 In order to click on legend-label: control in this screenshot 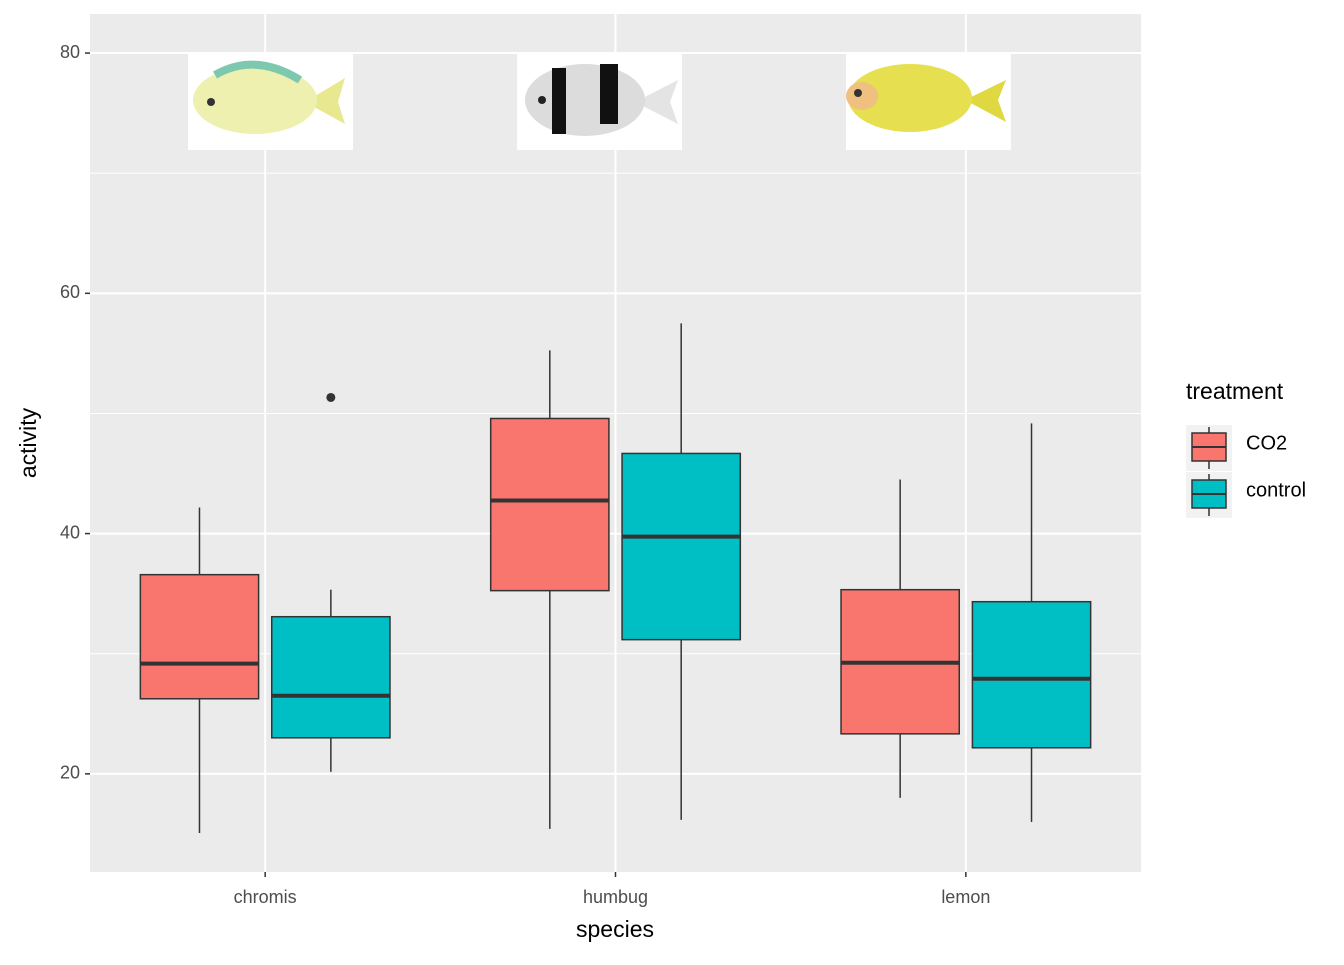, I will do `click(1276, 490)`.